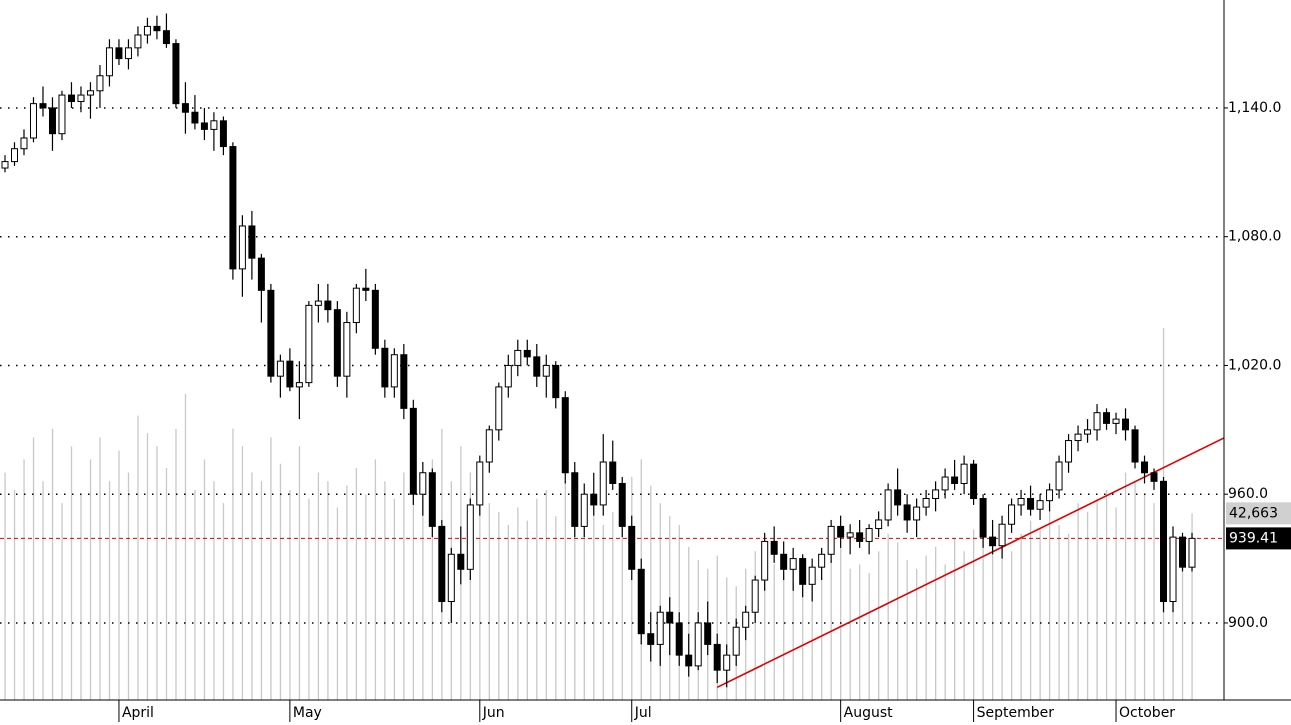  I want to click on x-tick-label: Jun, so click(493, 713).